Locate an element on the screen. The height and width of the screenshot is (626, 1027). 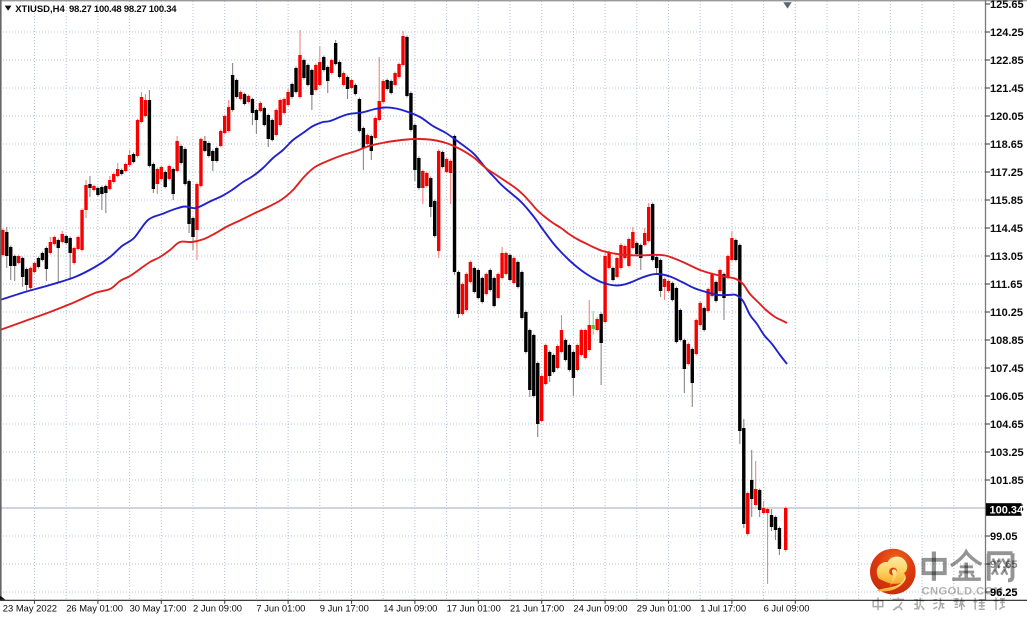
svg-text: 7 Jun 01:00 is located at coordinates (280, 608).